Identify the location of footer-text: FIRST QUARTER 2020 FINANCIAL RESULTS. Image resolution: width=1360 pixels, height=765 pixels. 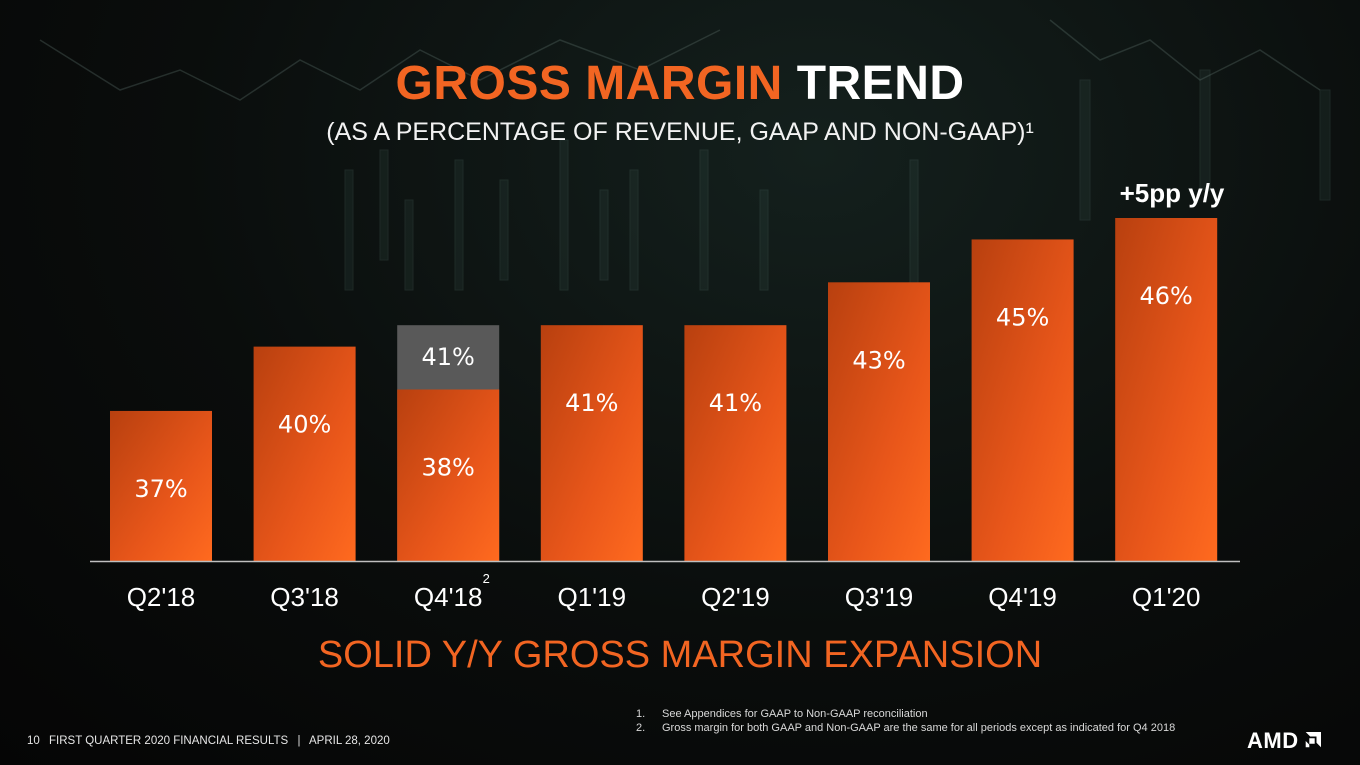
(169, 741).